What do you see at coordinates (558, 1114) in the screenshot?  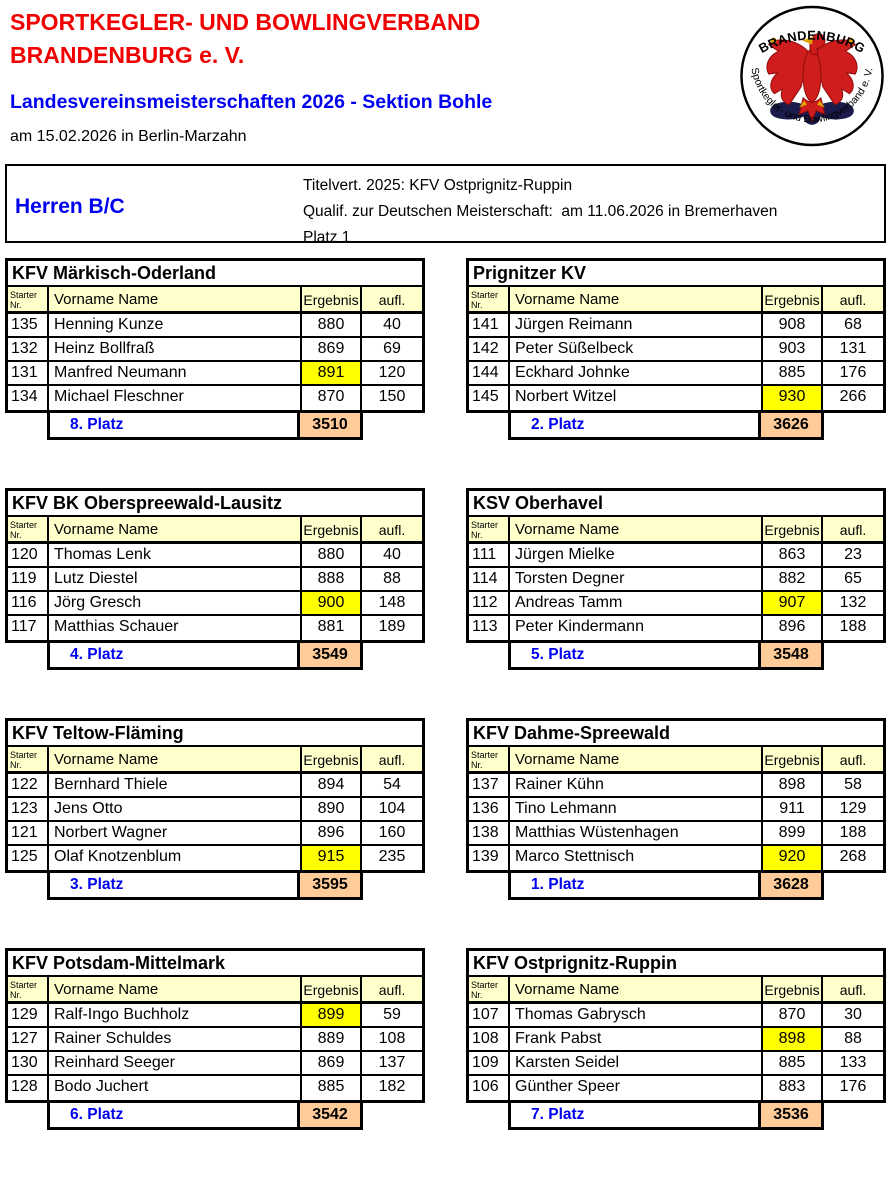 I see `team-platz: 7. Platz` at bounding box center [558, 1114].